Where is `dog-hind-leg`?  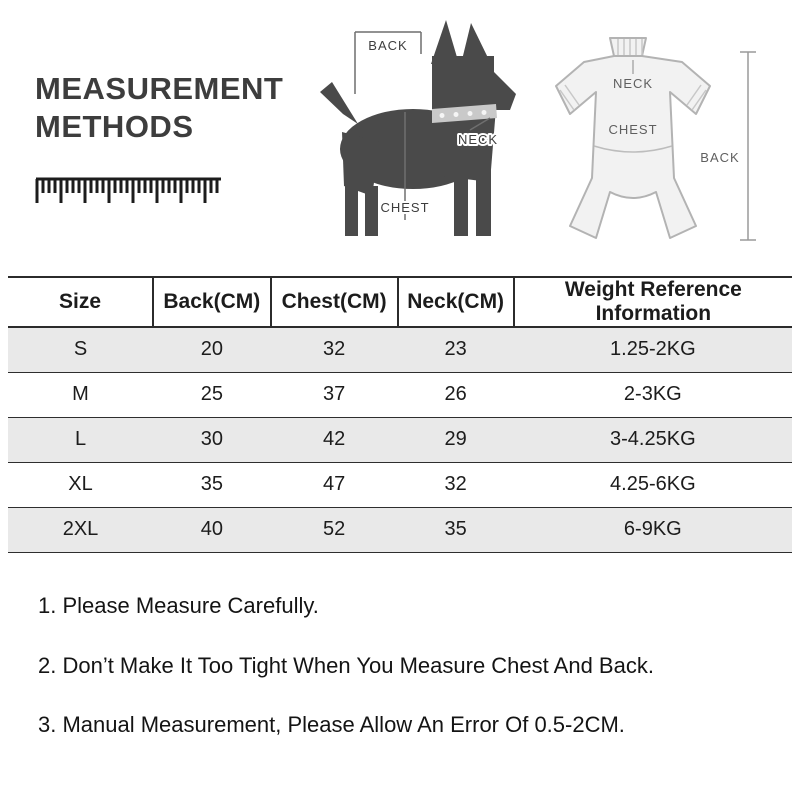
dog-hind-leg is located at coordinates (371, 211).